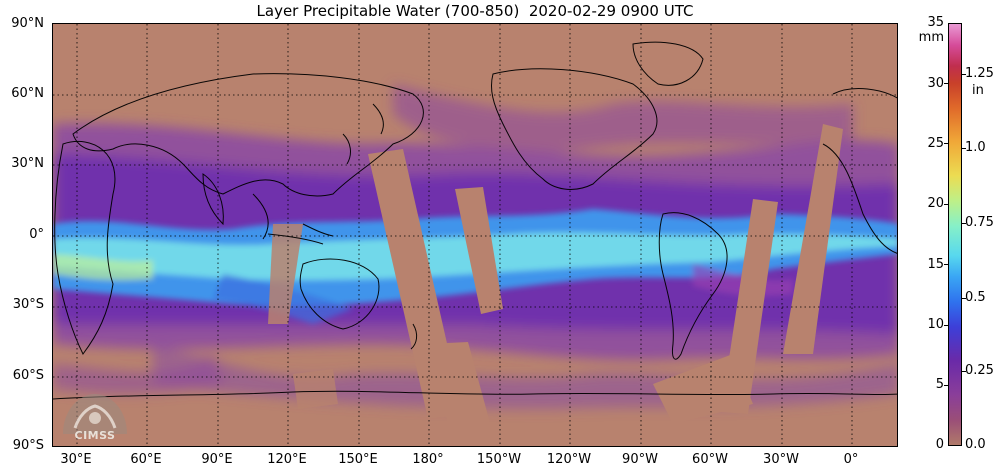 The image size is (1005, 471). What do you see at coordinates (851, 459) in the screenshot?
I see `lon-label-0: 0°` at bounding box center [851, 459].